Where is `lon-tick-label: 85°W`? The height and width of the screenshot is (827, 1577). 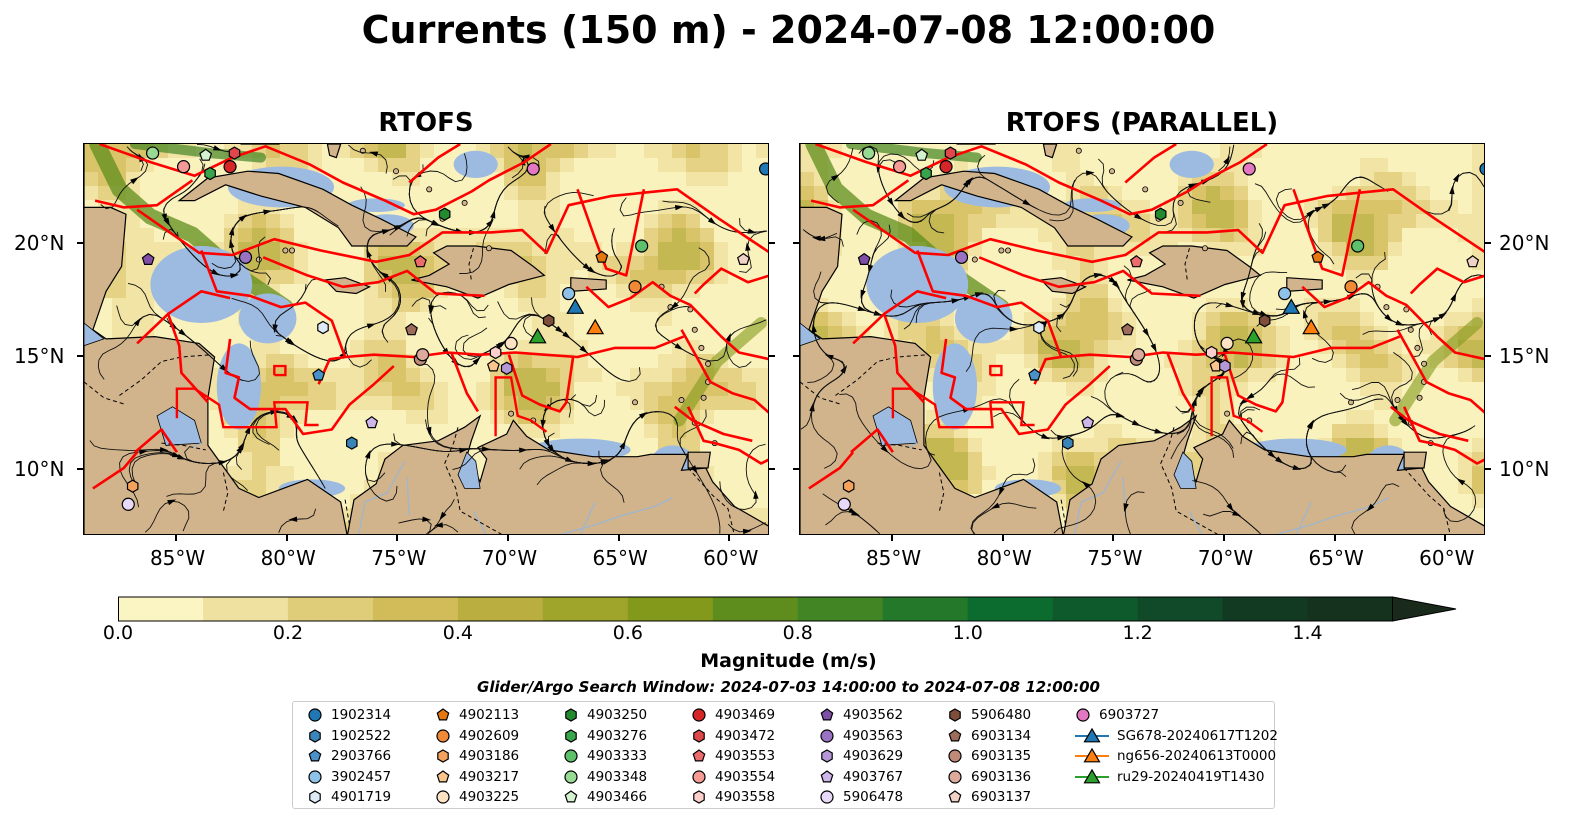 lon-tick-label: 85°W is located at coordinates (177, 558).